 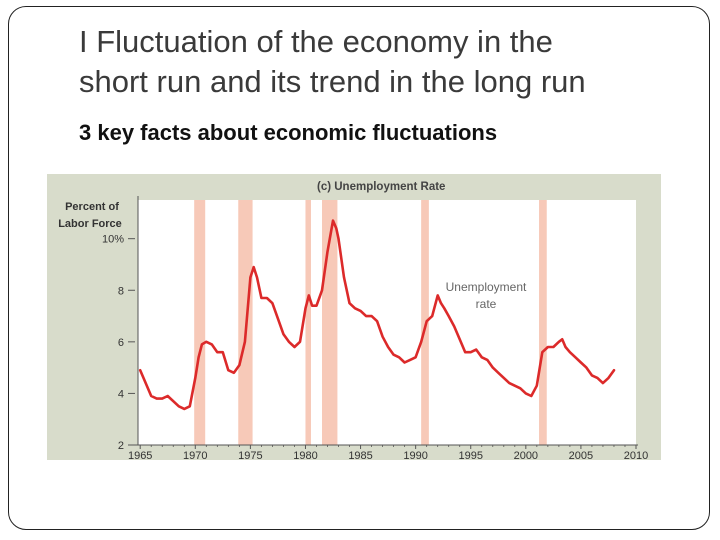 I want to click on x-tick-label-1965: 1965, so click(x=140, y=455).